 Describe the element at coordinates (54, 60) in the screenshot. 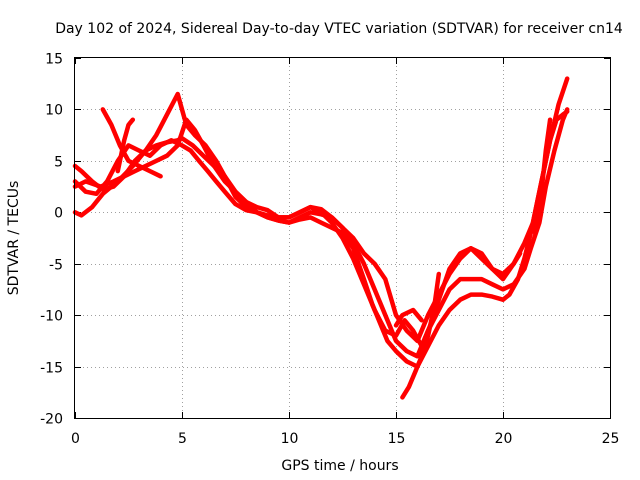

I see `y-tick-label: 15` at that location.